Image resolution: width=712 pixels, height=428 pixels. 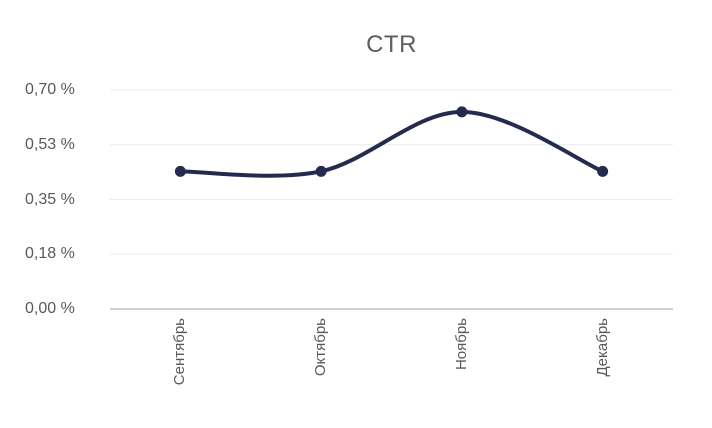 I want to click on y-tick-label: 0,18 %, so click(x=50, y=254).